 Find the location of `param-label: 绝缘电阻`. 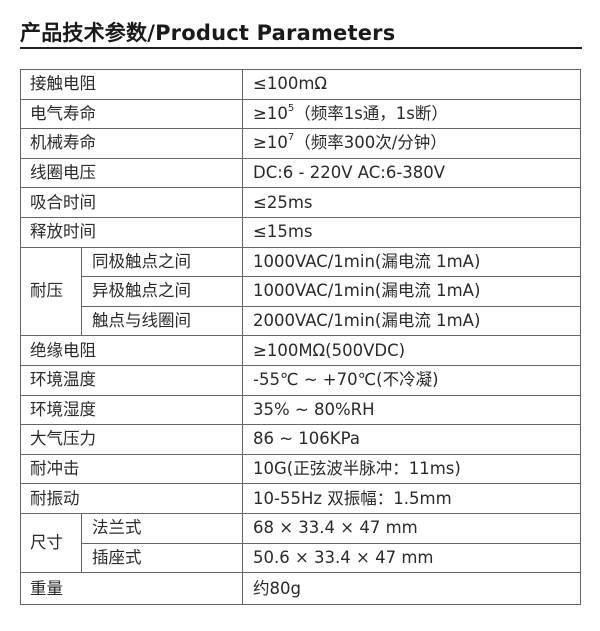

param-label: 绝缘电阻 is located at coordinates (131, 350).